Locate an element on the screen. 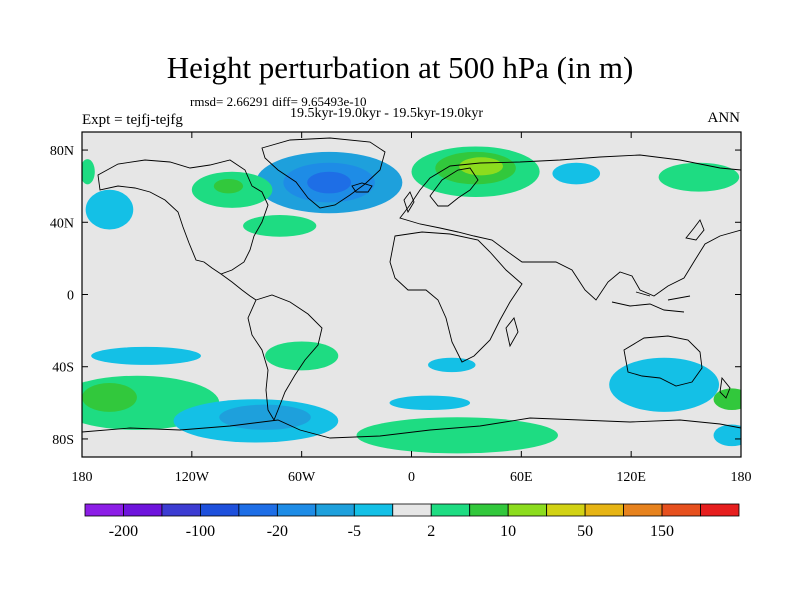 The height and width of the screenshot is (600, 800). anomaly-dateline-east-high is located at coordinates (88, 172).